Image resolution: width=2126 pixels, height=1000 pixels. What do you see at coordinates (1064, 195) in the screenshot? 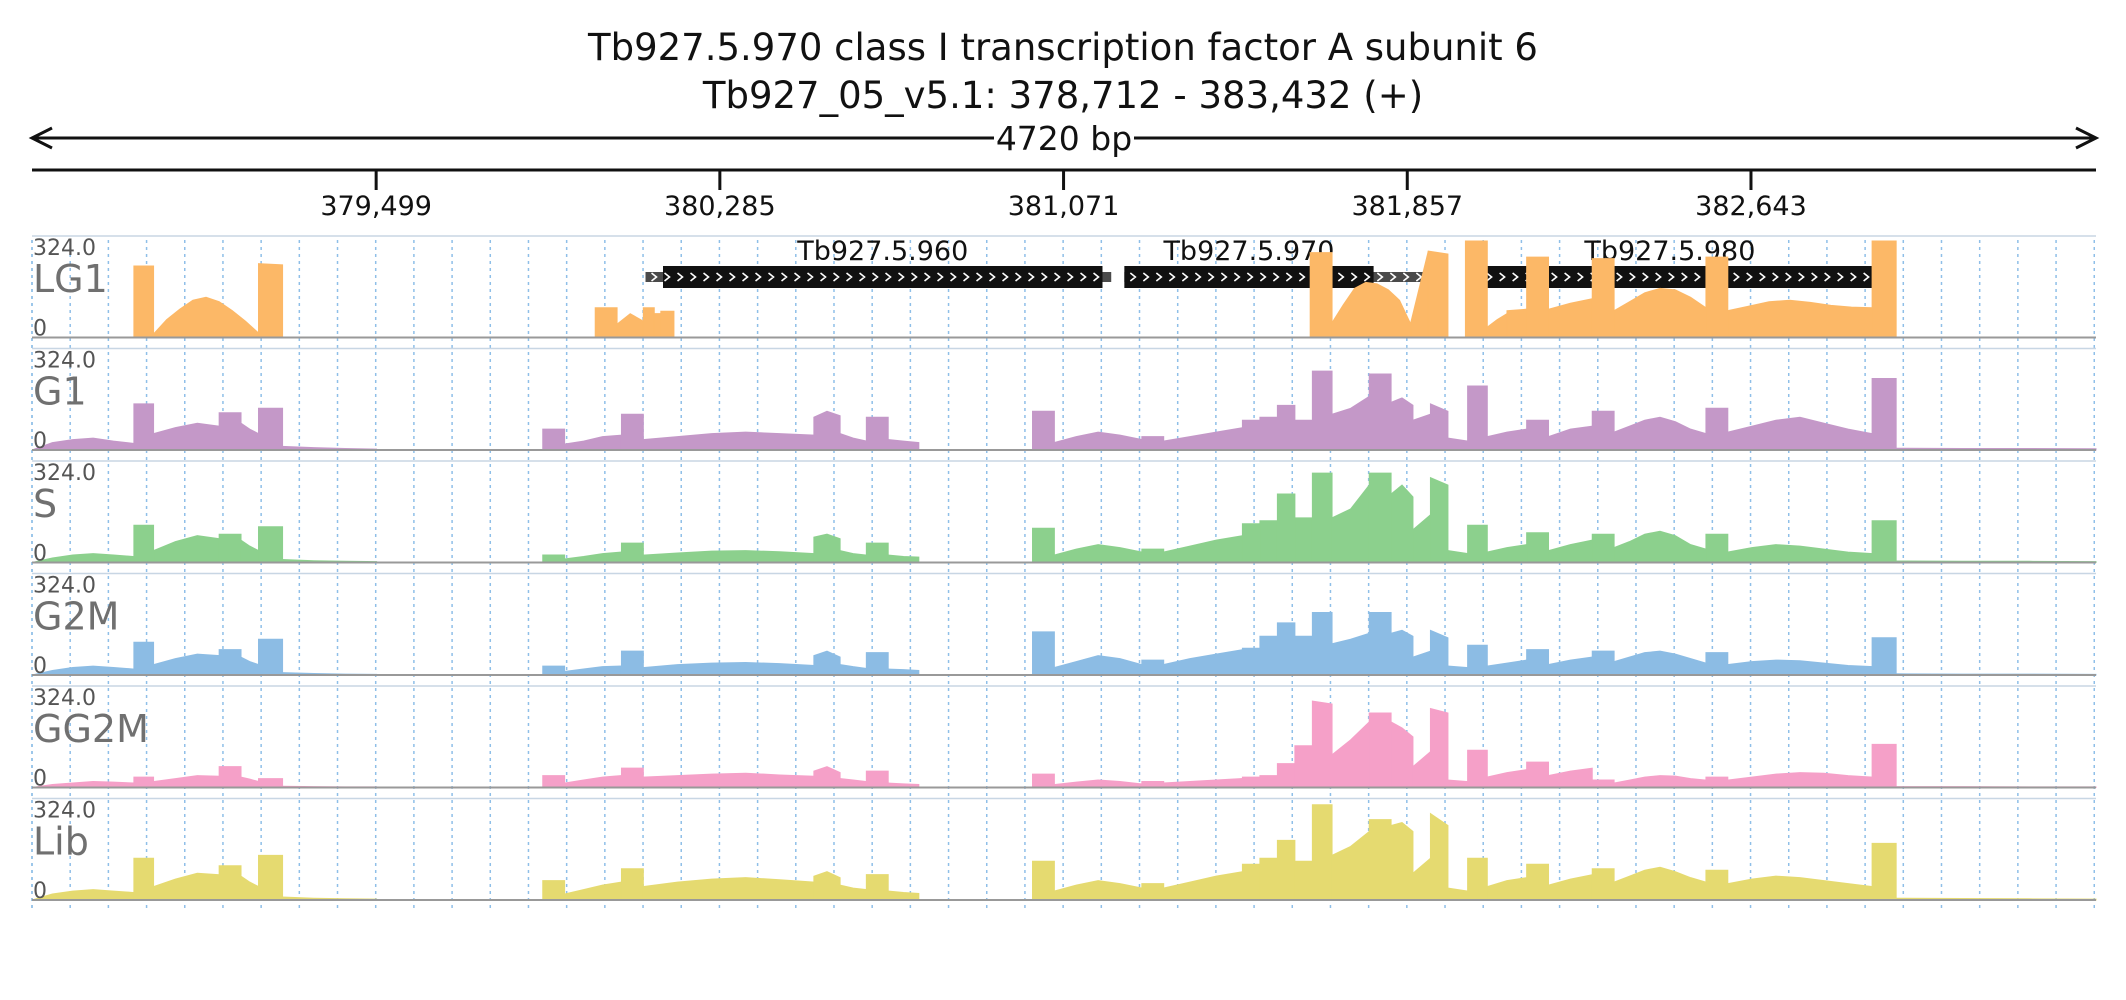
I see `coordinate-ruler: 379,499 380,285 381,071 381,857 382,643` at bounding box center [1064, 195].